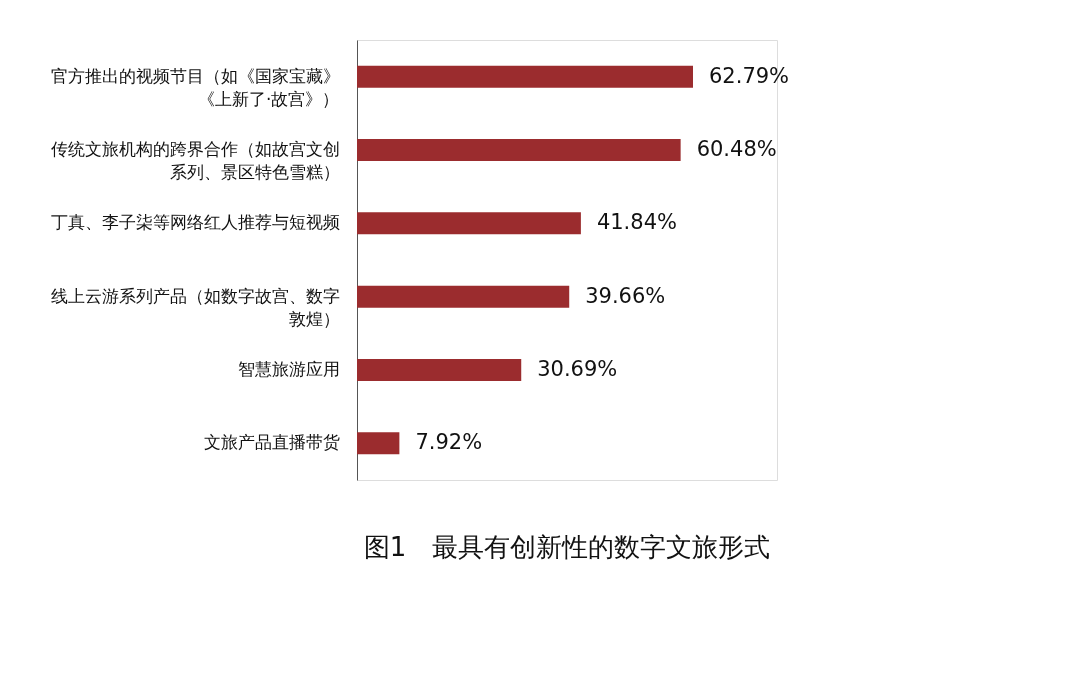 This screenshot has width=1080, height=681. Describe the element at coordinates (736, 149) in the screenshot. I see `data-label: 60.48%` at that location.